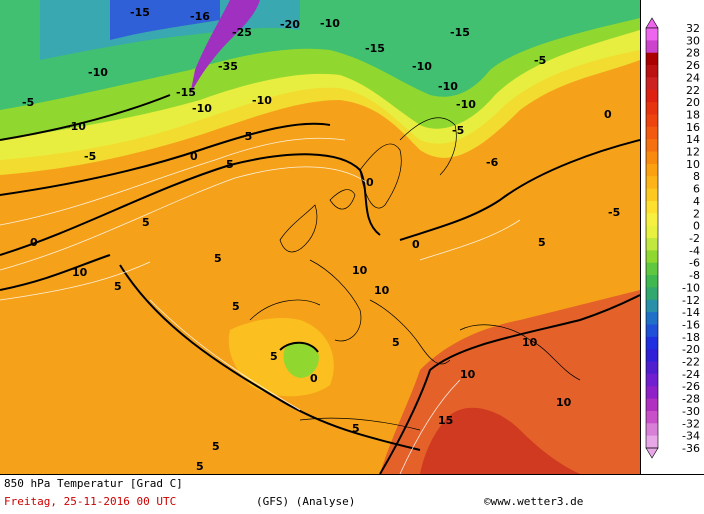 The image size is (704, 514). What do you see at coordinates (693, 65) in the screenshot?
I see `legend-tick-label: 26` at bounding box center [693, 65].